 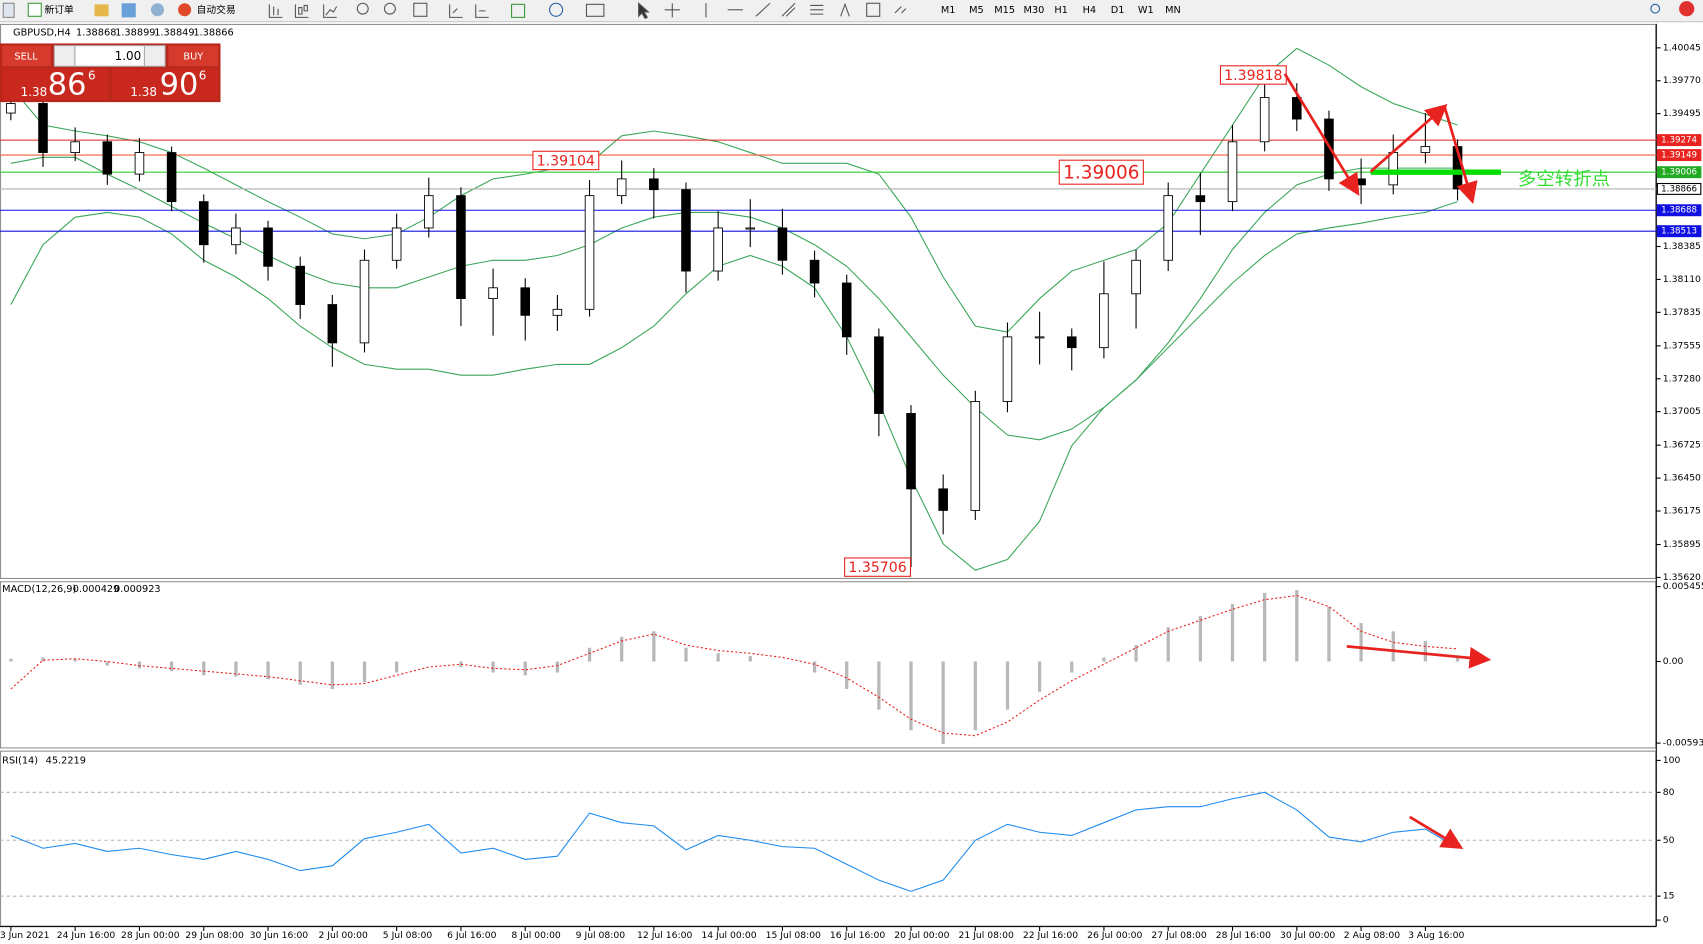 I want to click on bid-price: 1.38 86 6, so click(x=55, y=84).